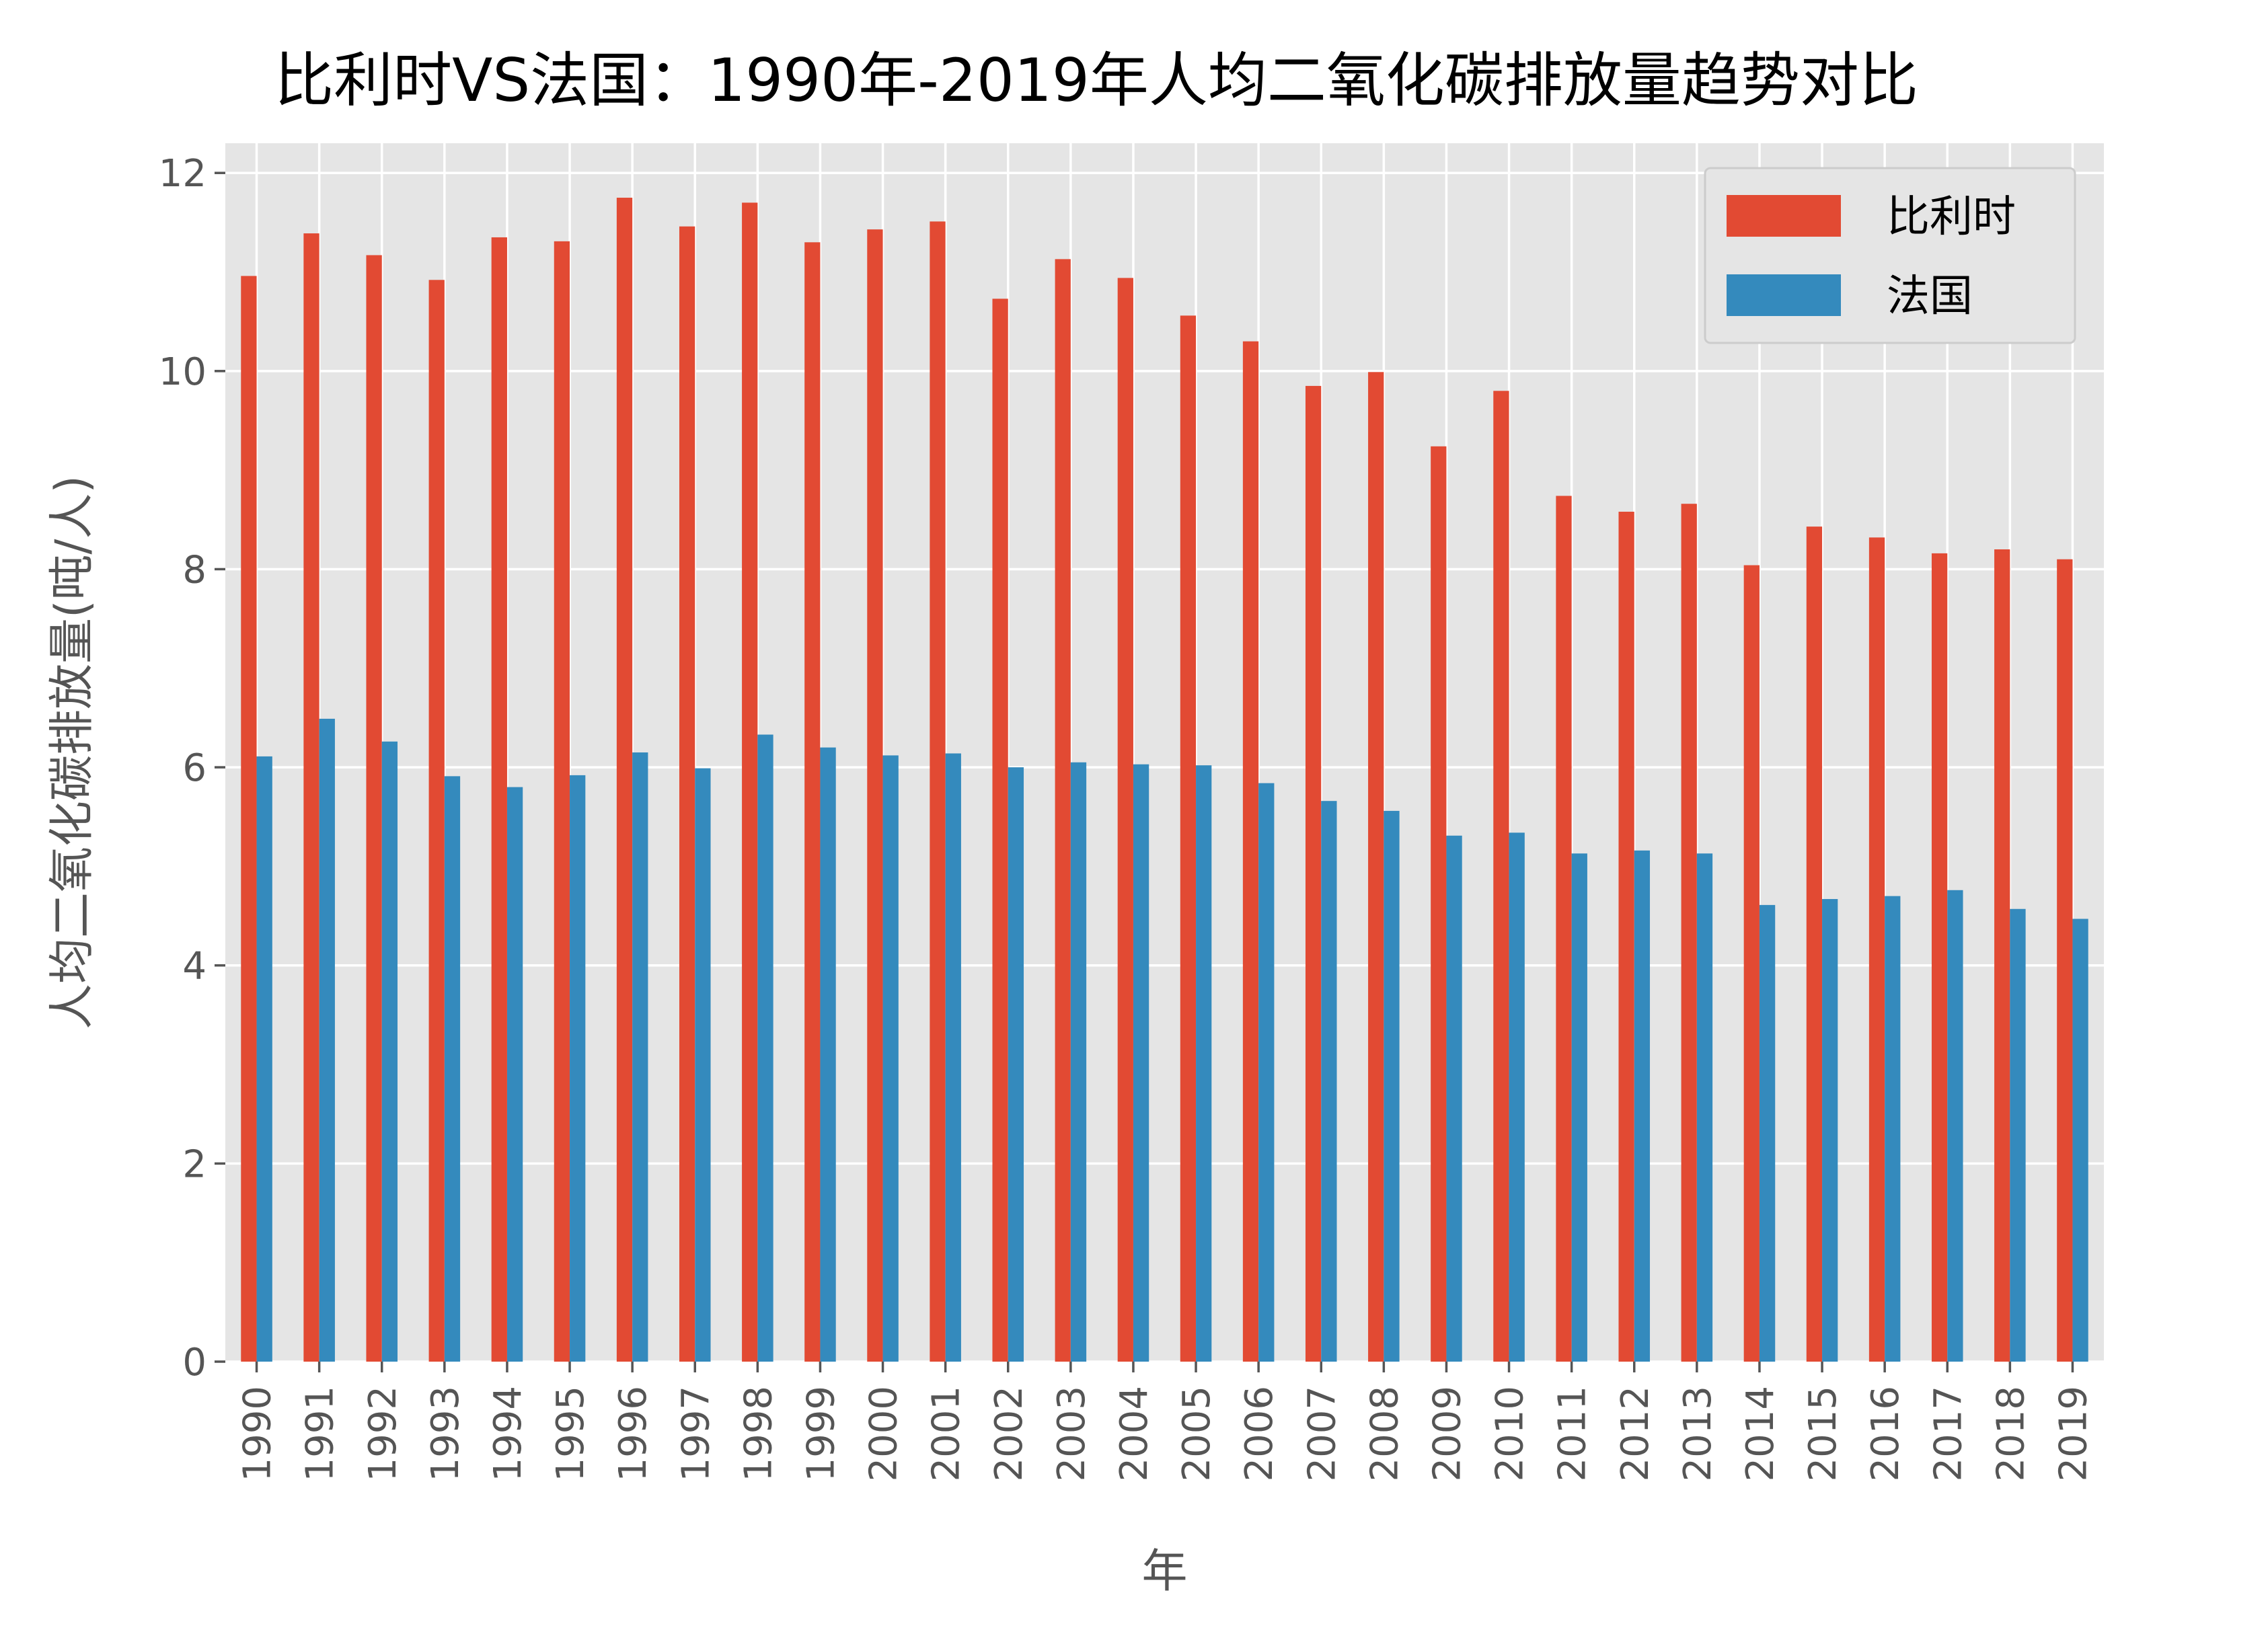 The width and height of the screenshot is (2268, 1638). Describe the element at coordinates (1573, 1434) in the screenshot. I see `x-tick-label: 2011` at that location.